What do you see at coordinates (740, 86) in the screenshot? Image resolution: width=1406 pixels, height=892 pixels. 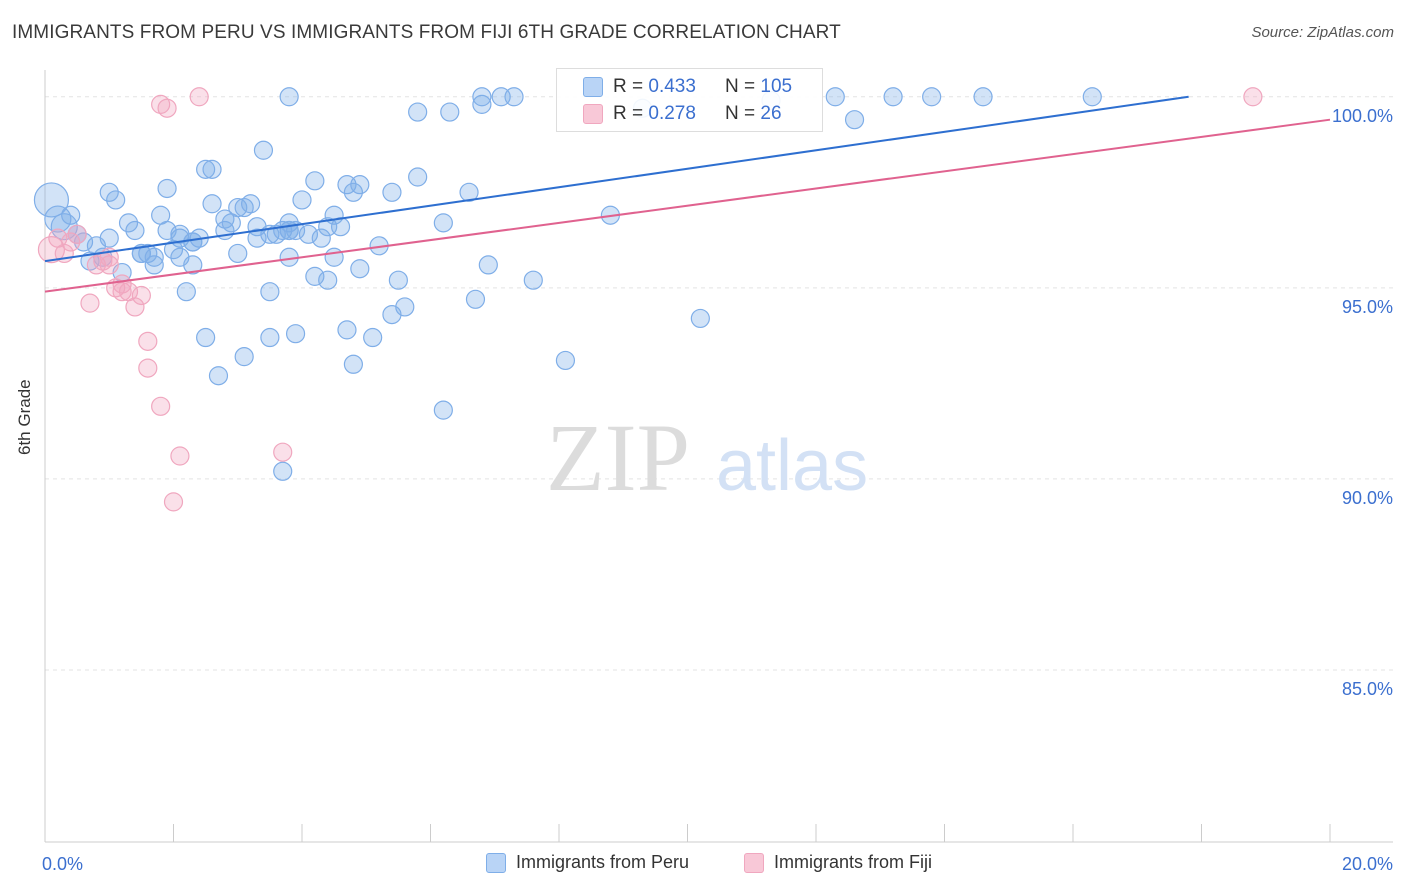 I see `peru-n-label: N =` at bounding box center [740, 86].